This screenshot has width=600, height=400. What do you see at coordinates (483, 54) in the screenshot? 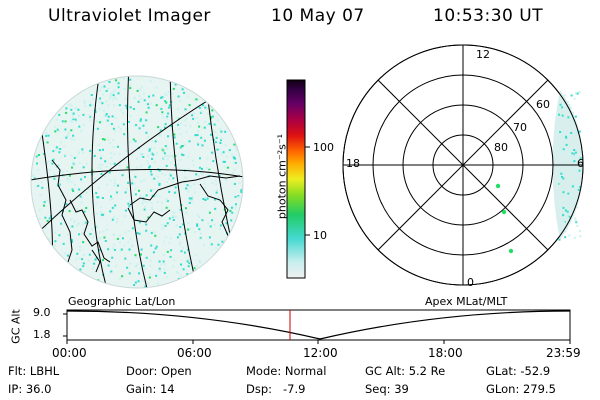
I see `mlt-label-12: 12` at bounding box center [483, 54].